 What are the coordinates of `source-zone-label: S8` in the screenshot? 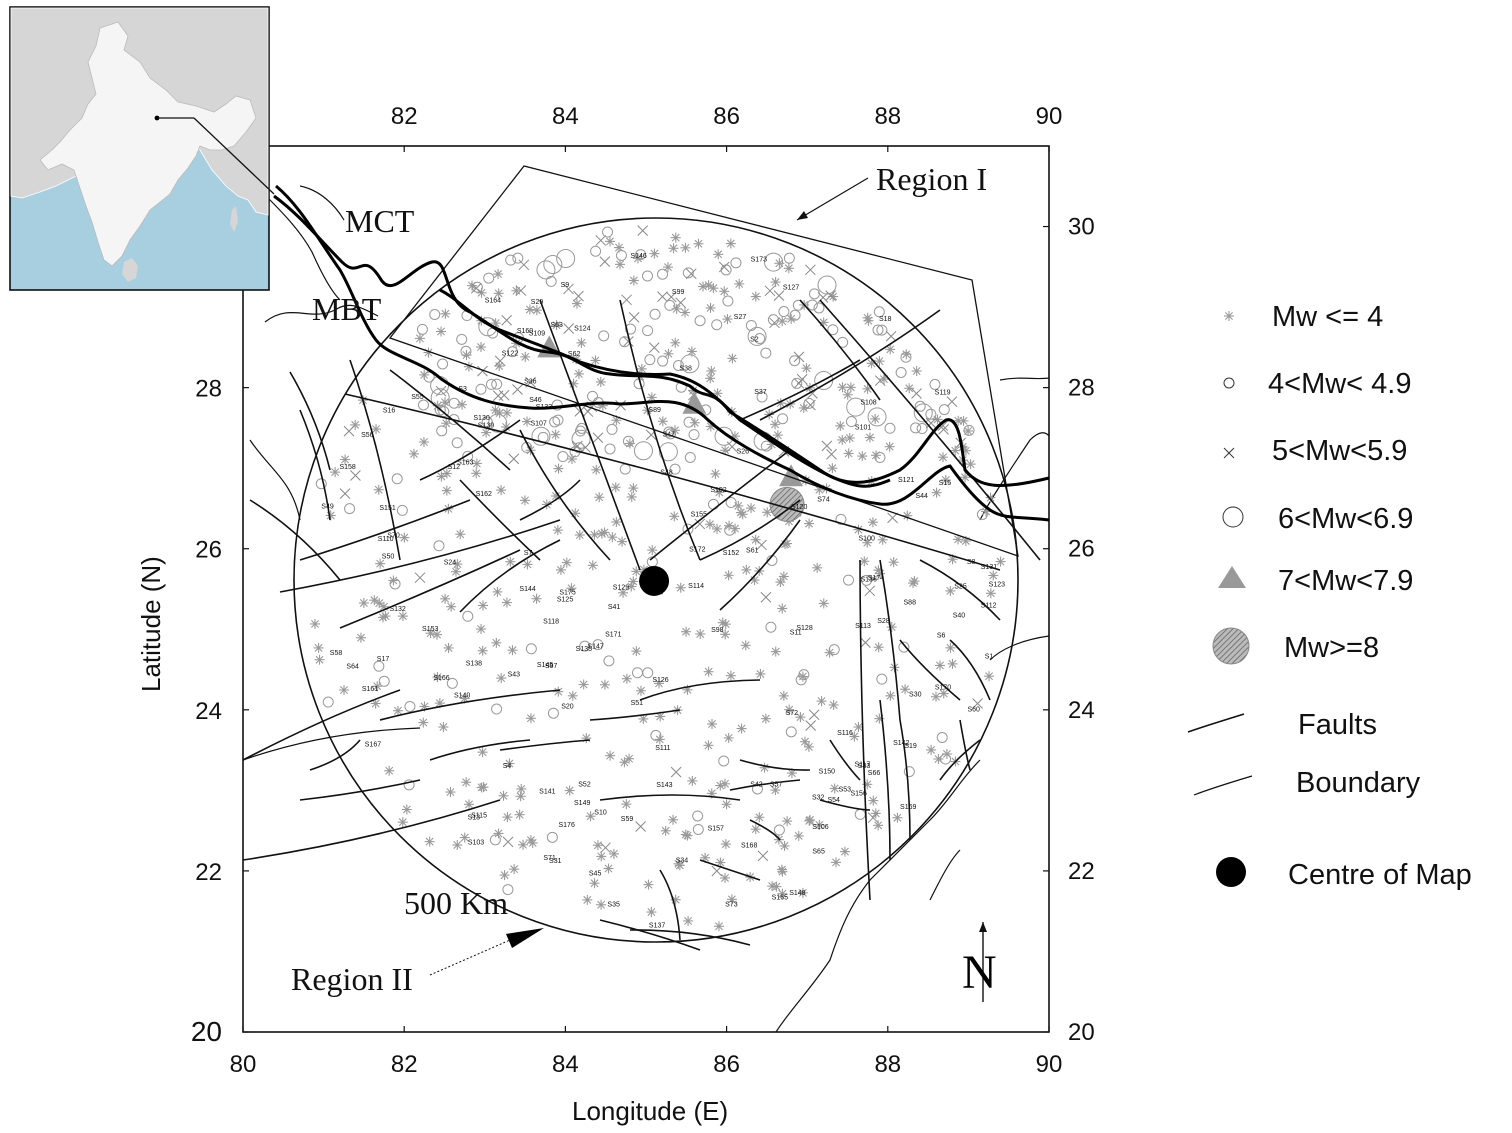 It's located at (971, 562).